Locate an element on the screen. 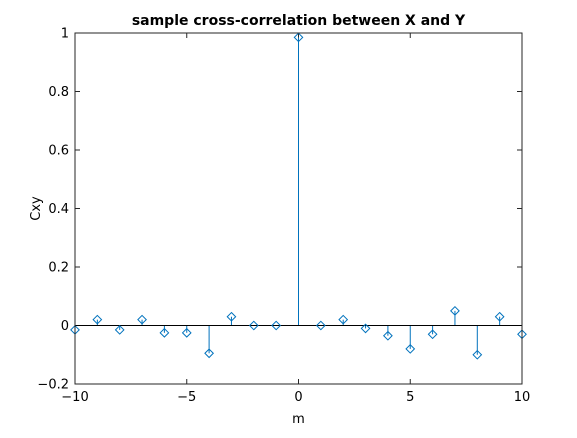 Image resolution: width=577 pixels, height=438 pixels. x-tick-label: −10 is located at coordinates (74, 397).